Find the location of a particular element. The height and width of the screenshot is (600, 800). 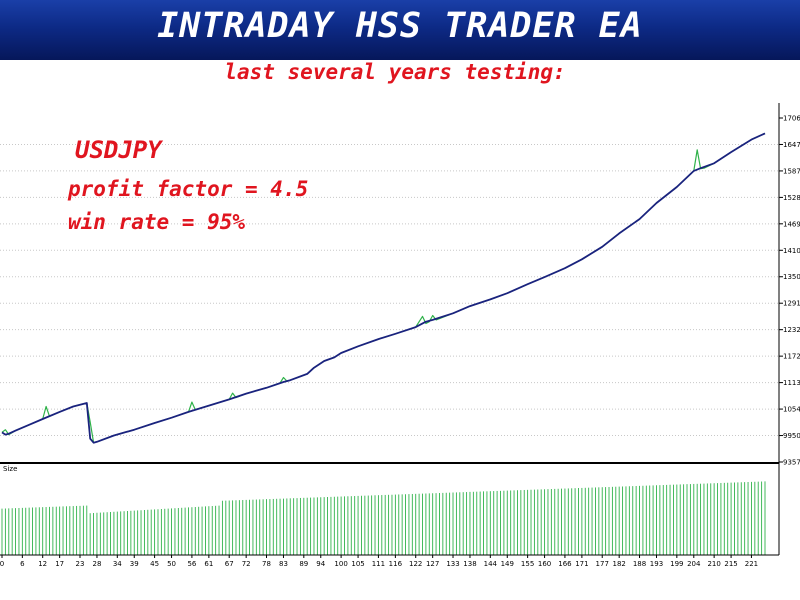

x-tick-label: 83 is located at coordinates (283, 564).